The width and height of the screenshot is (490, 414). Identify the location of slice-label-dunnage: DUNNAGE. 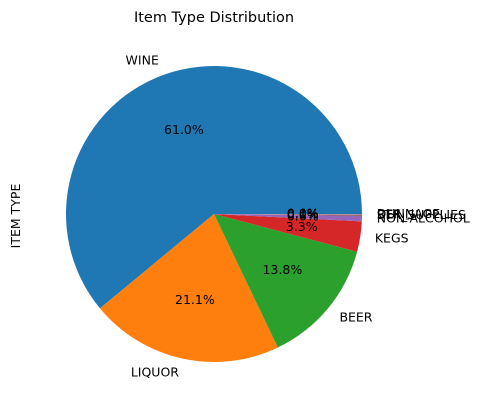
(408, 213).